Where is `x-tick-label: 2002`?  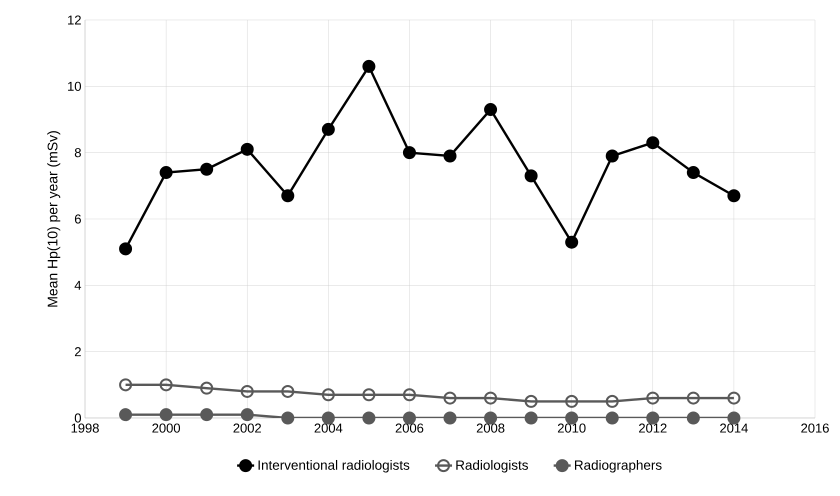 x-tick-label: 2002 is located at coordinates (247, 428).